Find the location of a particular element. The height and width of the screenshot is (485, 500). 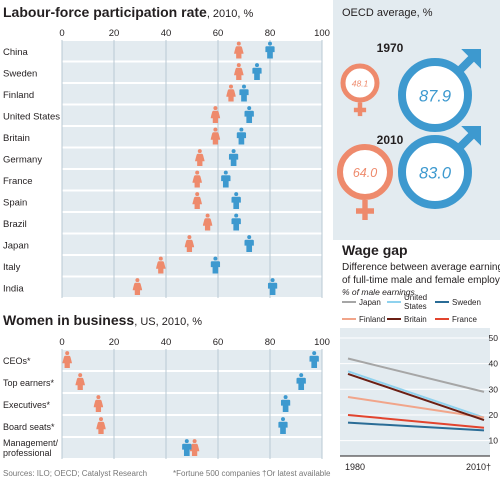

category-label-spain: Spain is located at coordinates (15, 202).